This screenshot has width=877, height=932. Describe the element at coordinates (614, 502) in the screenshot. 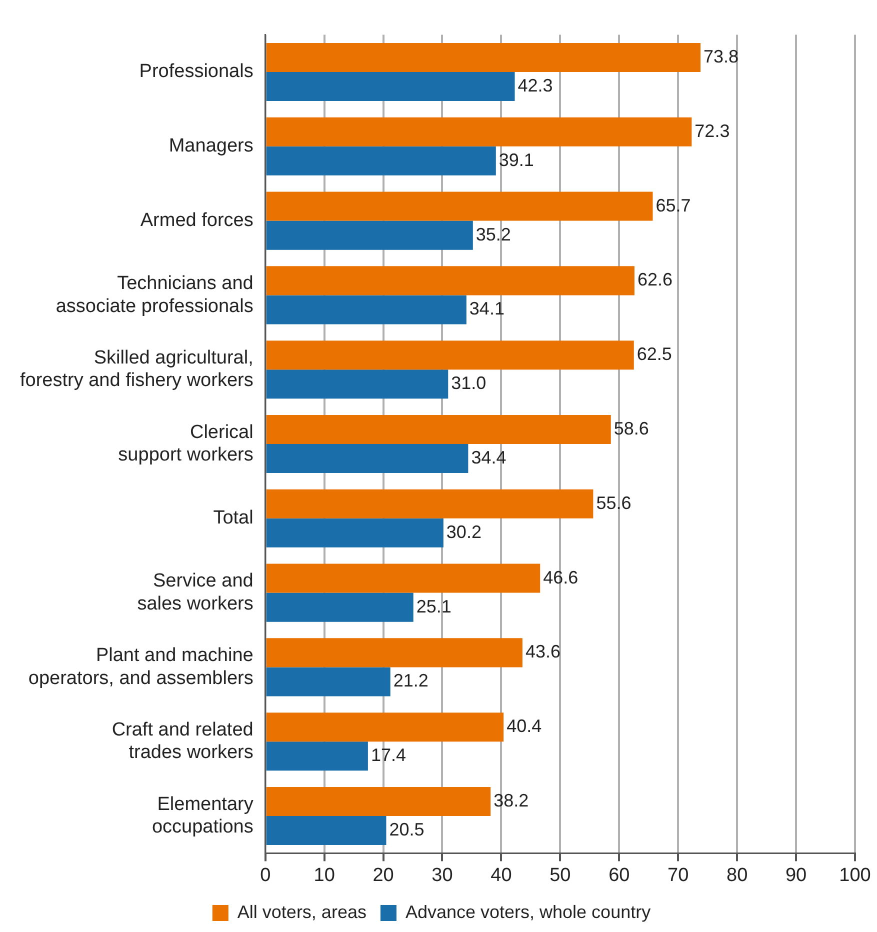

I see `data-label: 55.6` at that location.